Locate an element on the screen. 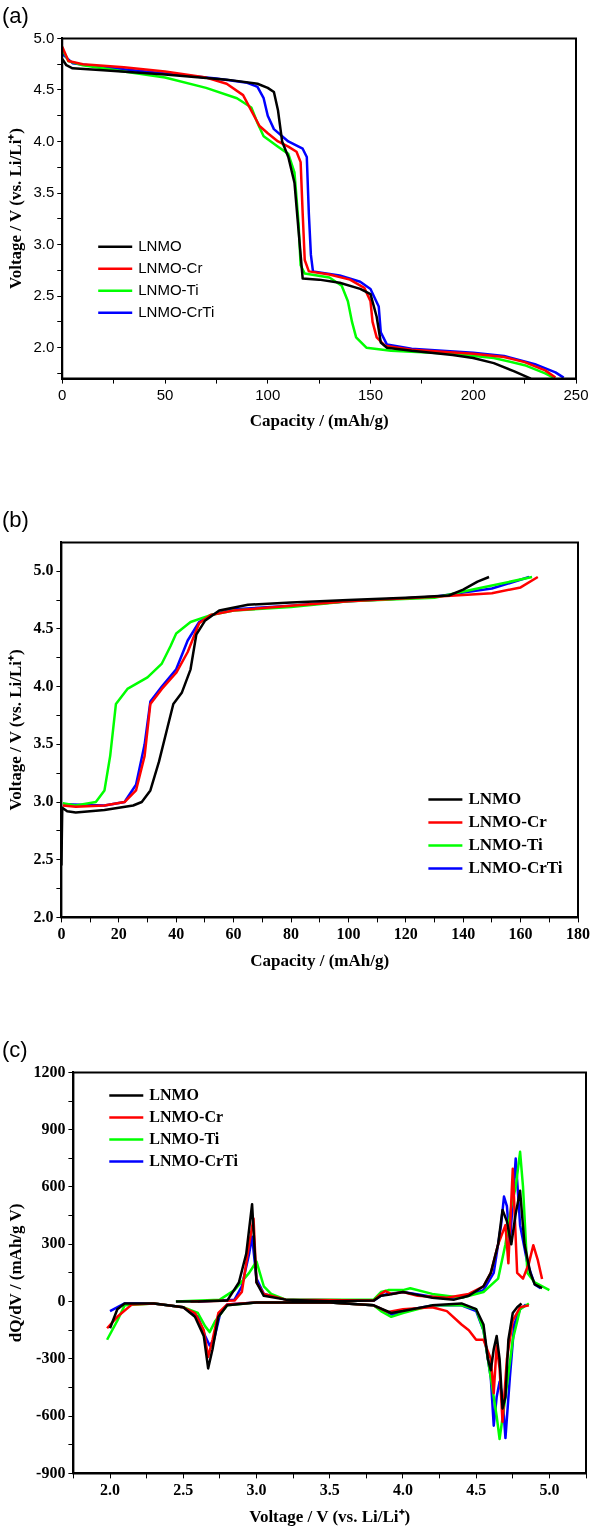 The image size is (598, 1536). chart-title: (c) is located at coordinates (15, 1050).